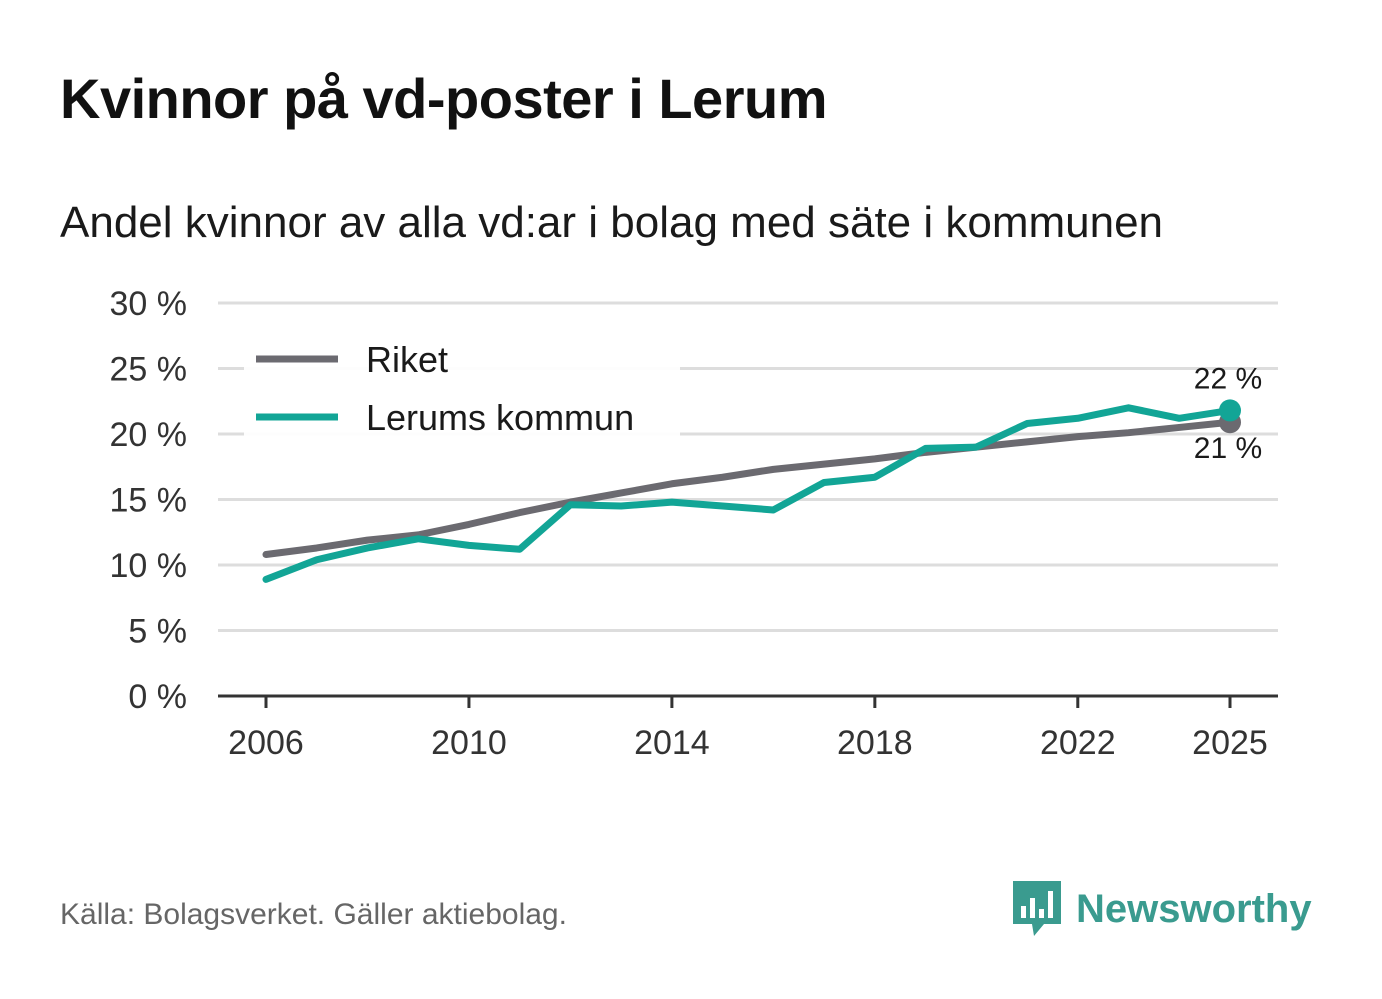 Image resolution: width=1382 pixels, height=999 pixels. Describe the element at coordinates (149, 566) in the screenshot. I see `y-tick-label: 10 %` at that location.